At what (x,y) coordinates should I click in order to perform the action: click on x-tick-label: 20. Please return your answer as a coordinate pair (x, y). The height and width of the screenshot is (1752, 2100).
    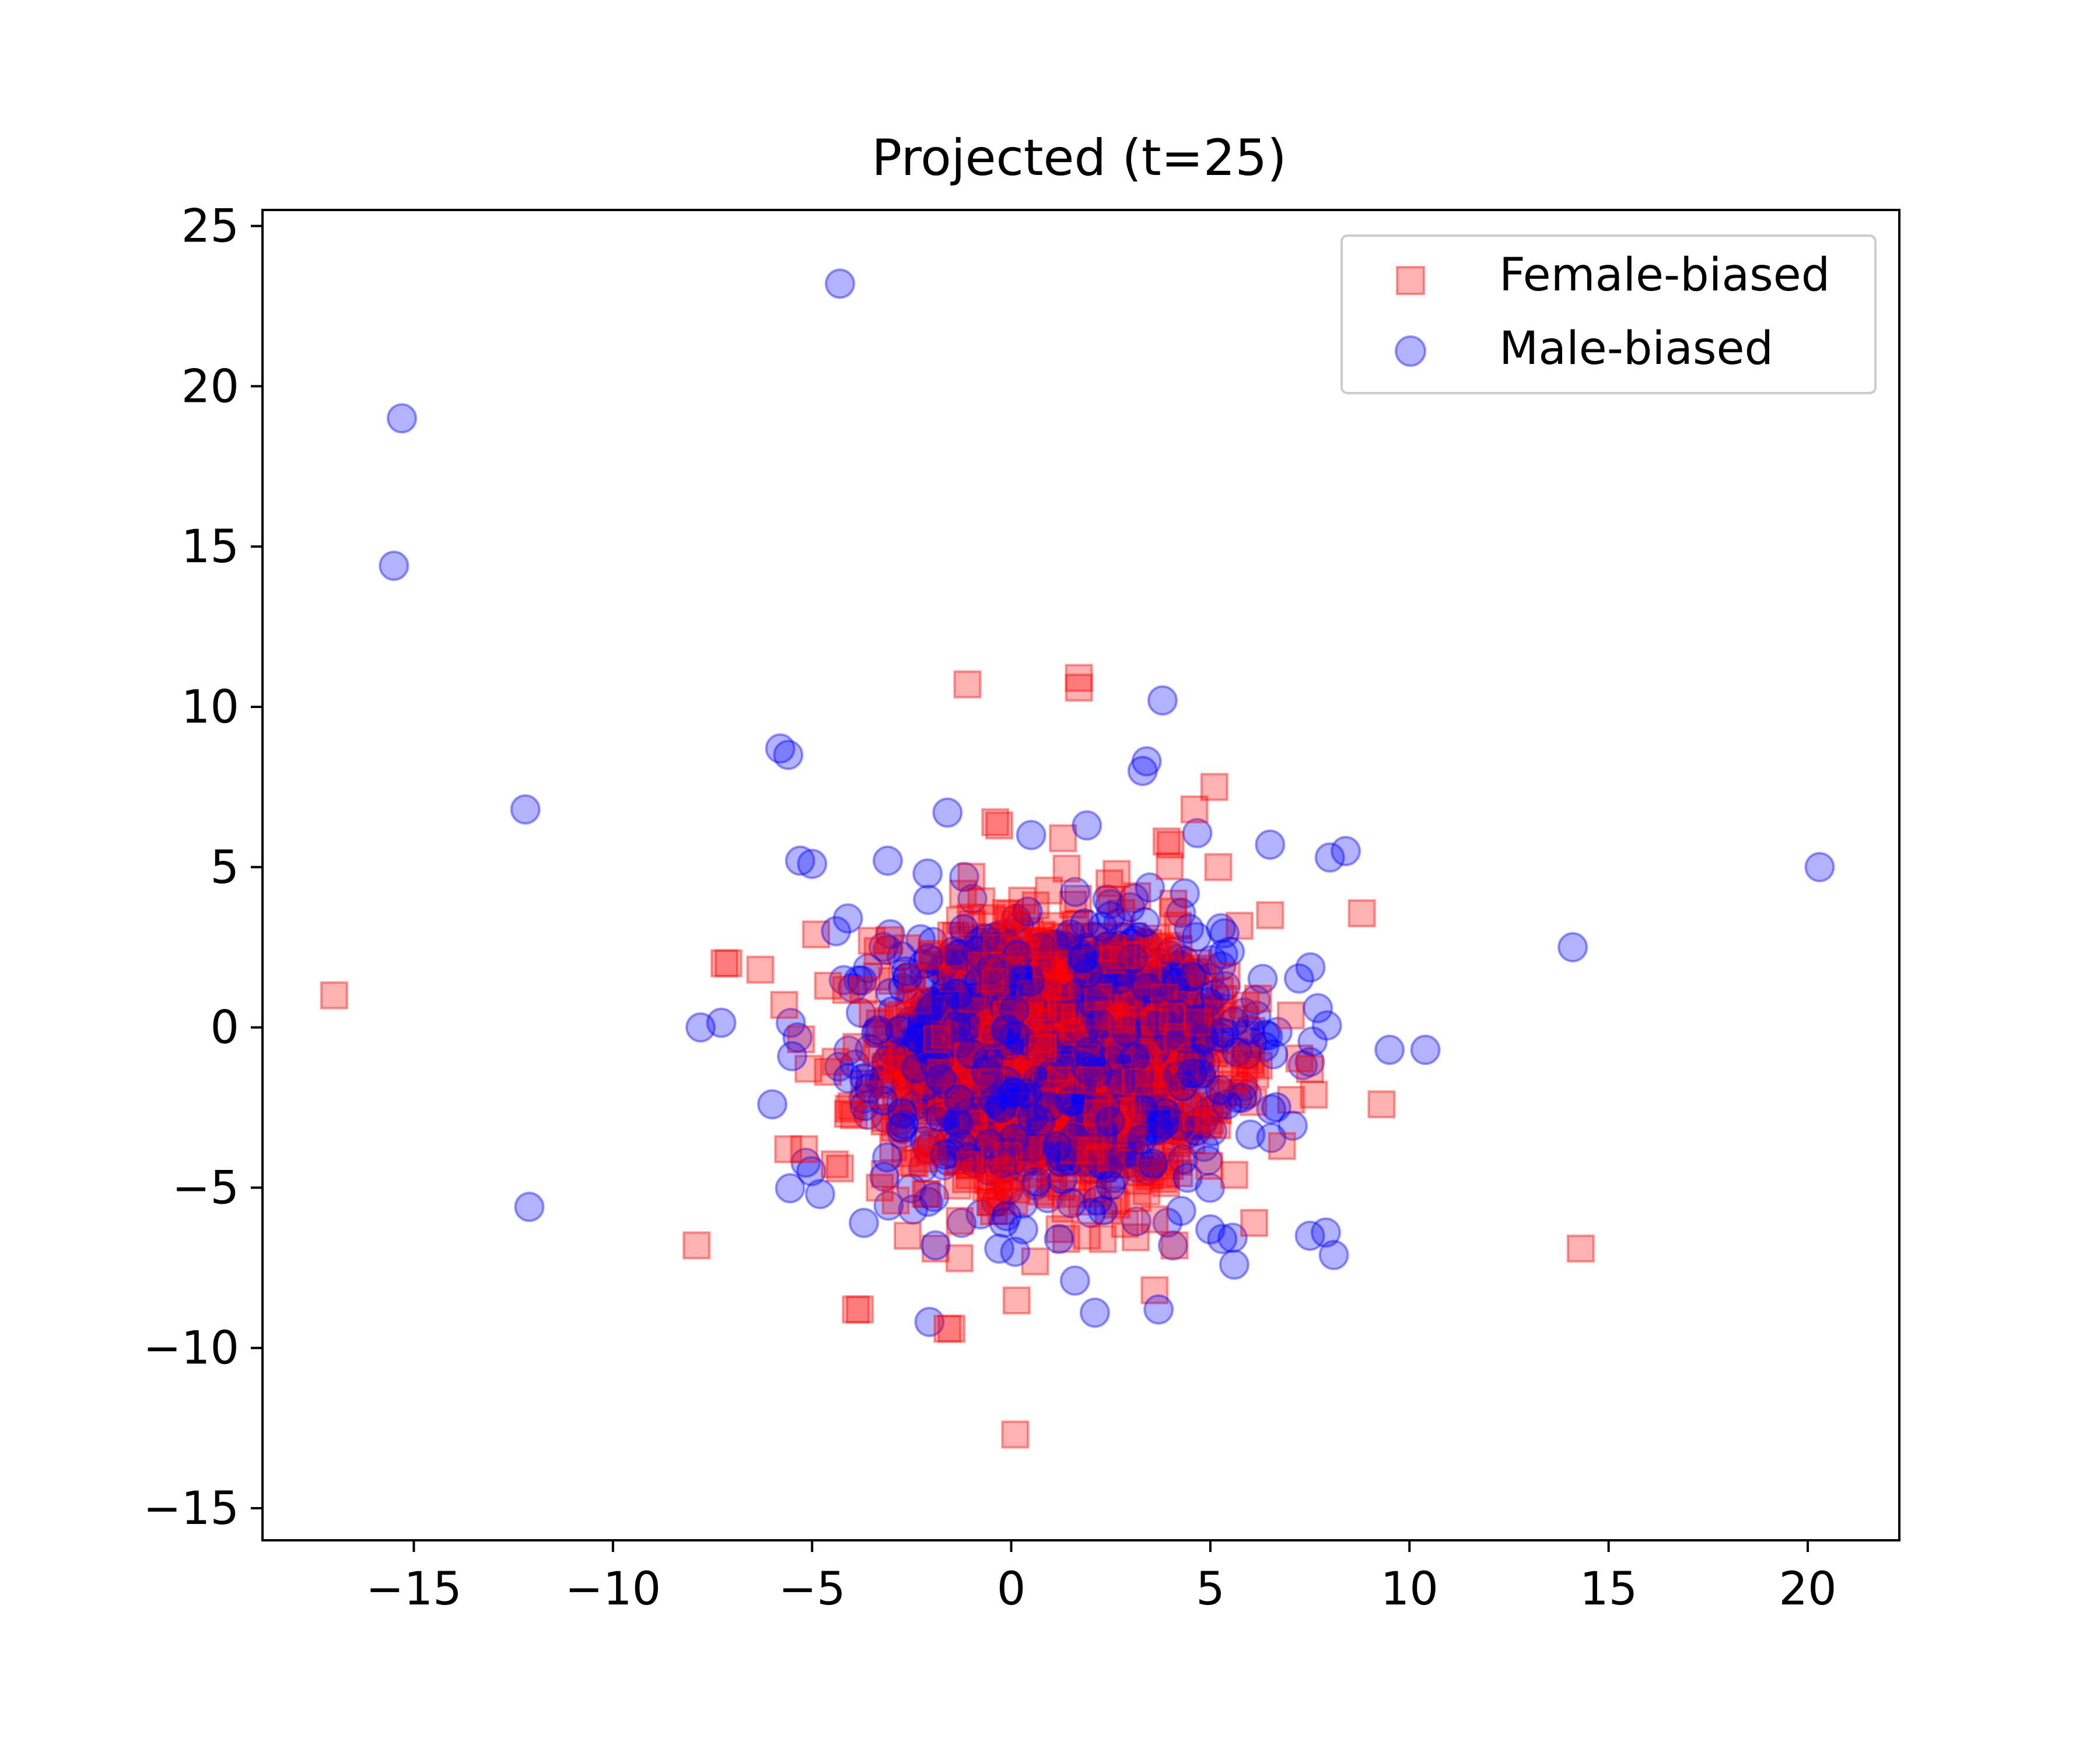
    Looking at the image, I should click on (1807, 1589).